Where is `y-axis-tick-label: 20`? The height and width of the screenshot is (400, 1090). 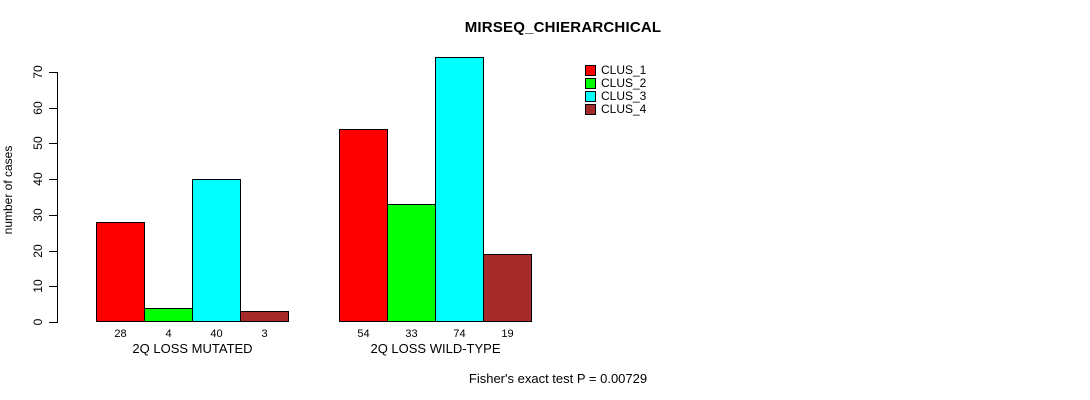 y-axis-tick-label: 20 is located at coordinates (38, 250).